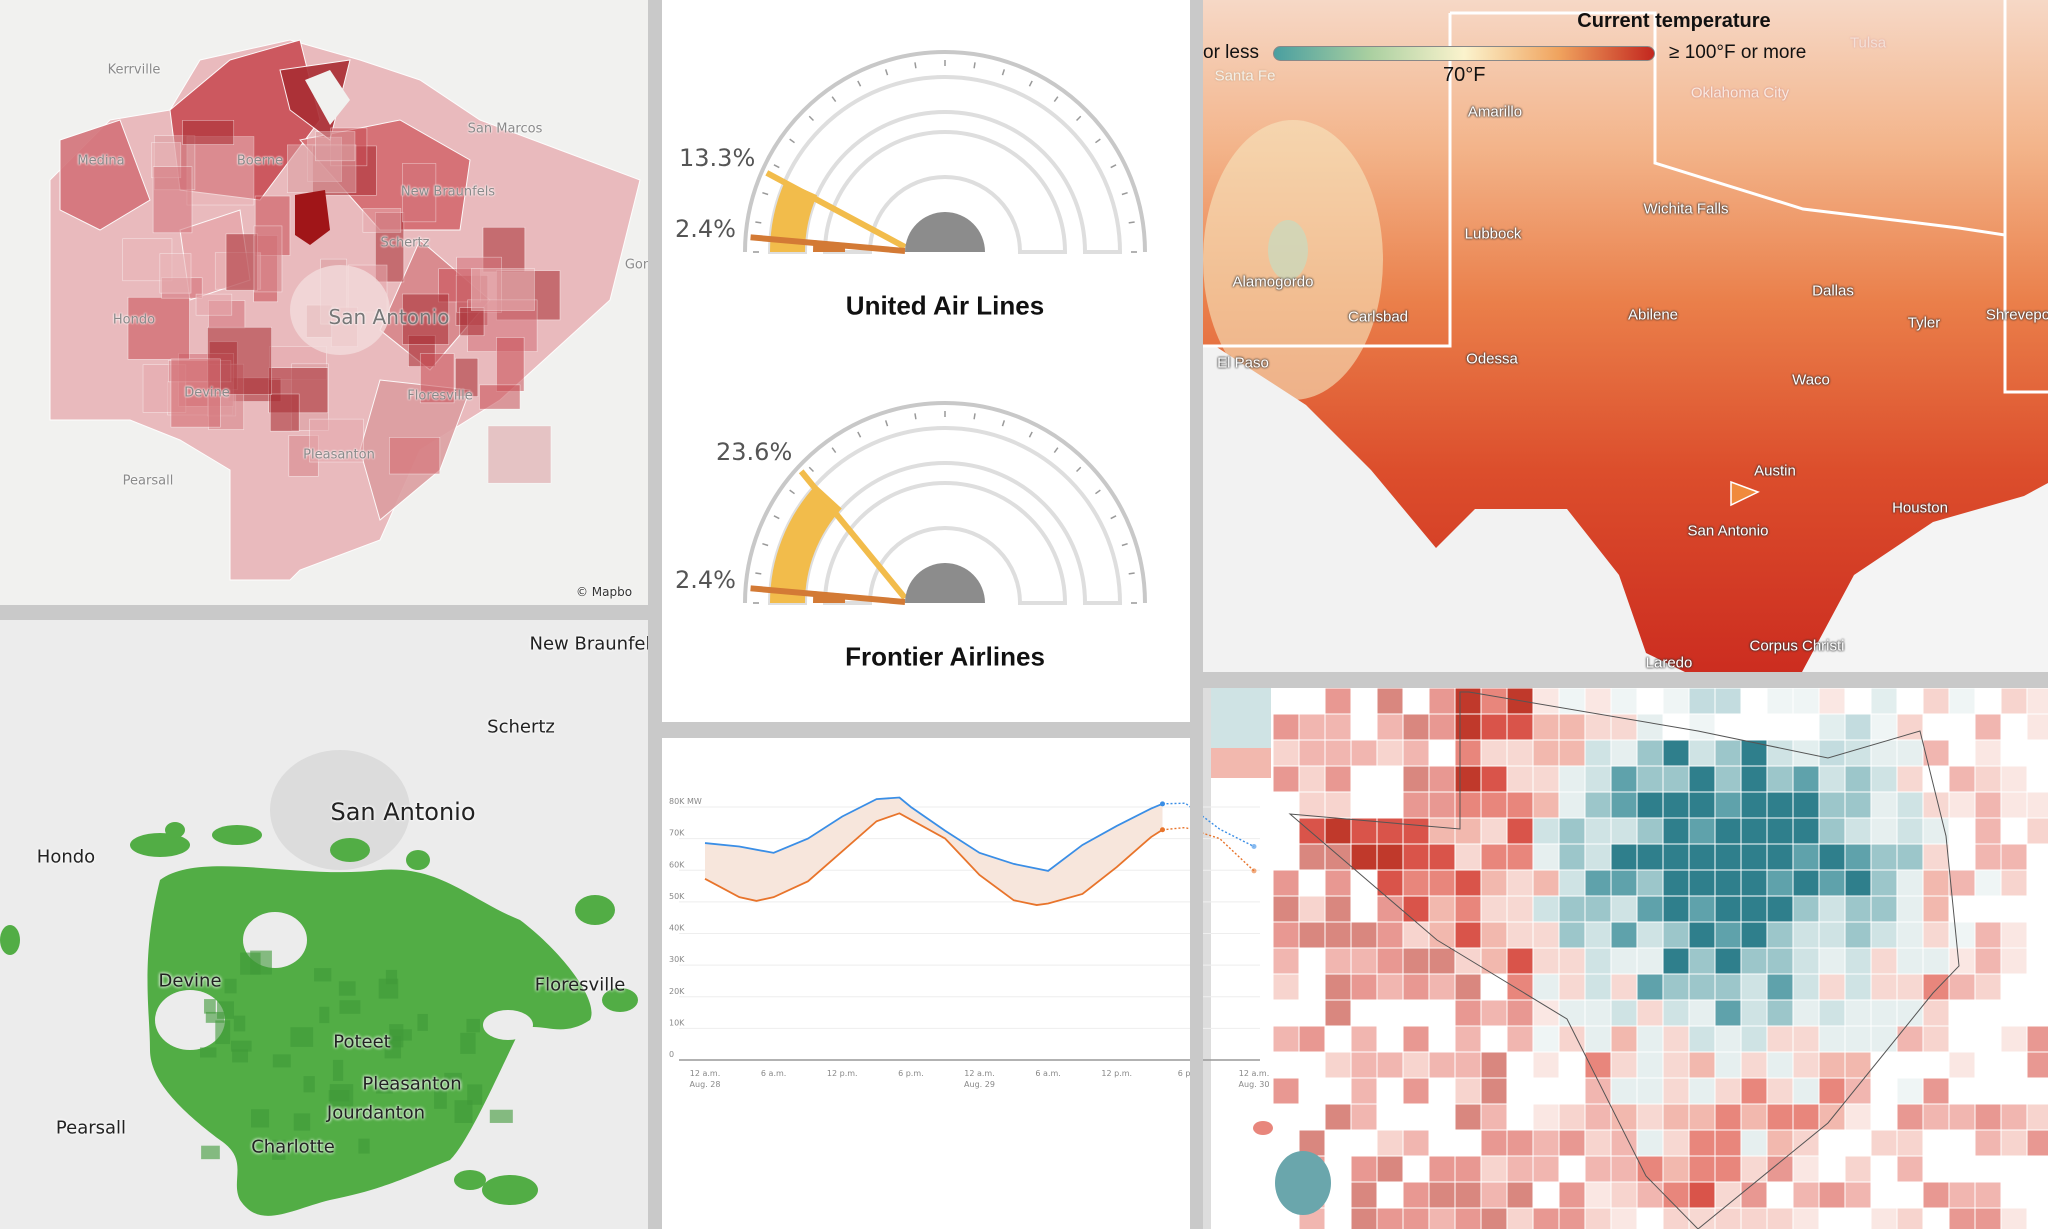  What do you see at coordinates (91, 1128) in the screenshot?
I see `place-label: Pearsall` at bounding box center [91, 1128].